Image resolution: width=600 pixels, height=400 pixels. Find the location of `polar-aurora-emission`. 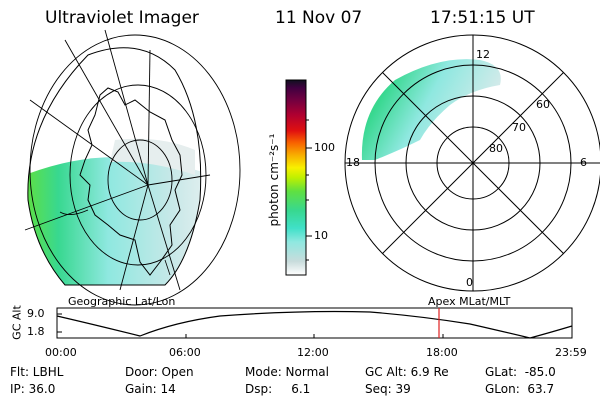

polar-aurora-emission is located at coordinates (431, 109).